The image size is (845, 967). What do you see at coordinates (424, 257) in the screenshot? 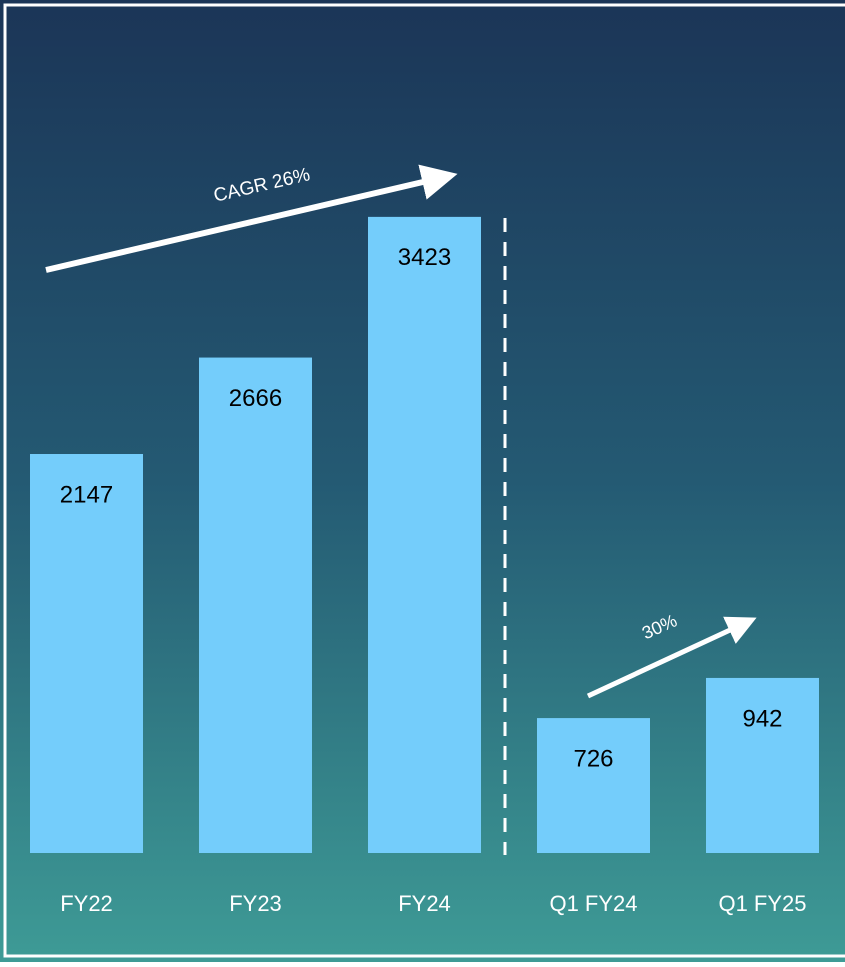
I see `value-label: 3423` at bounding box center [424, 257].